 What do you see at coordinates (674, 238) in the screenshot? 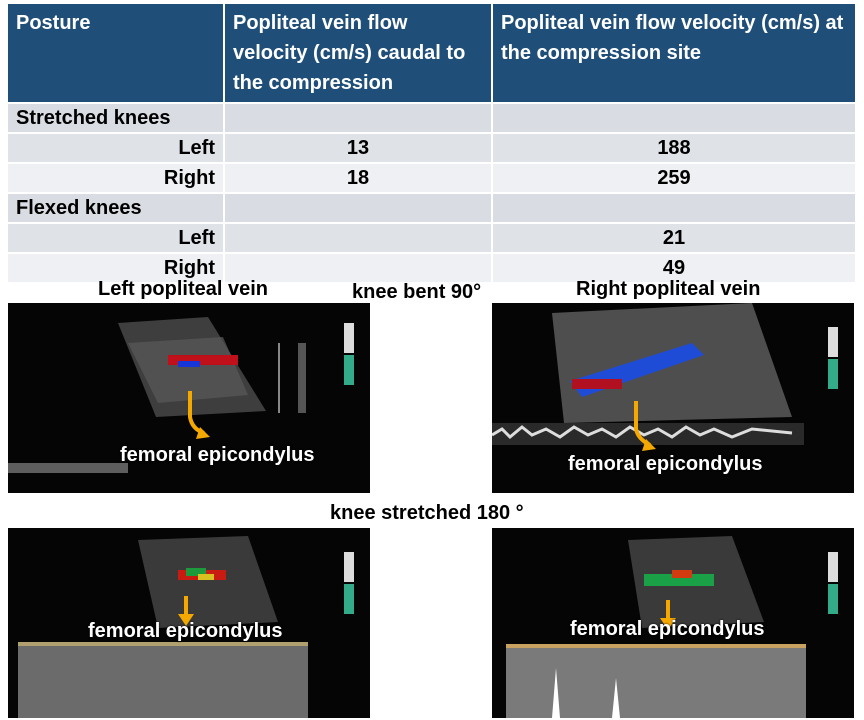
I see `site-value: 21` at bounding box center [674, 238].